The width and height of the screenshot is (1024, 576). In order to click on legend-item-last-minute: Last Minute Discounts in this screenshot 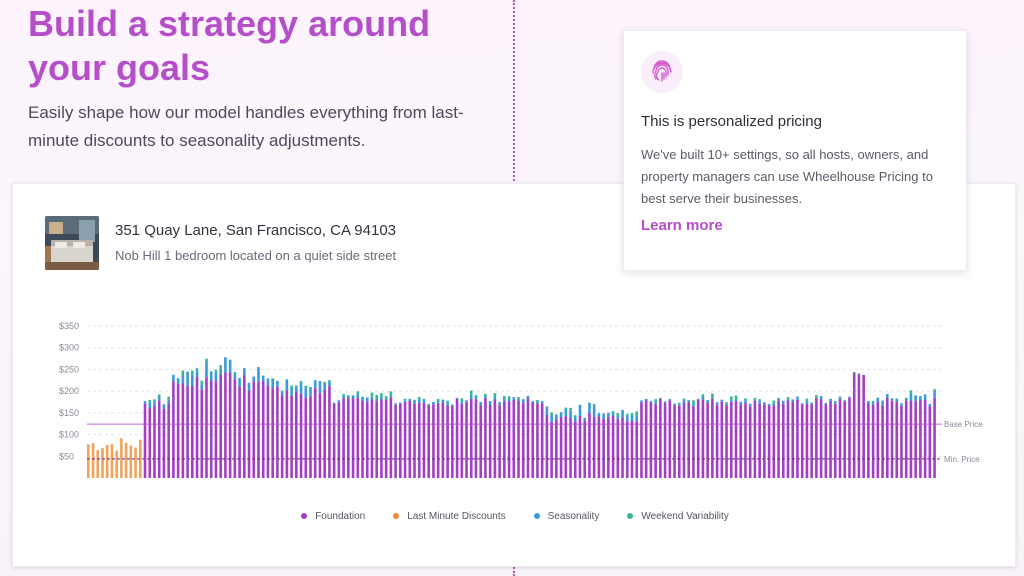, I will do `click(449, 516)`.